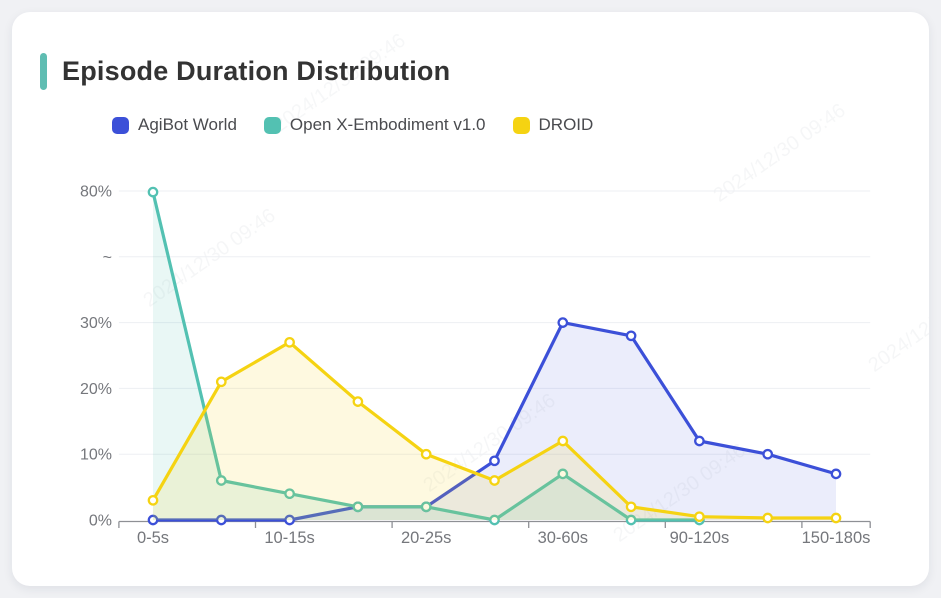 The image size is (941, 598). I want to click on legend-item-open-x-embodiment-v1-0: Open X-Embodiment v1.0, so click(374, 125).